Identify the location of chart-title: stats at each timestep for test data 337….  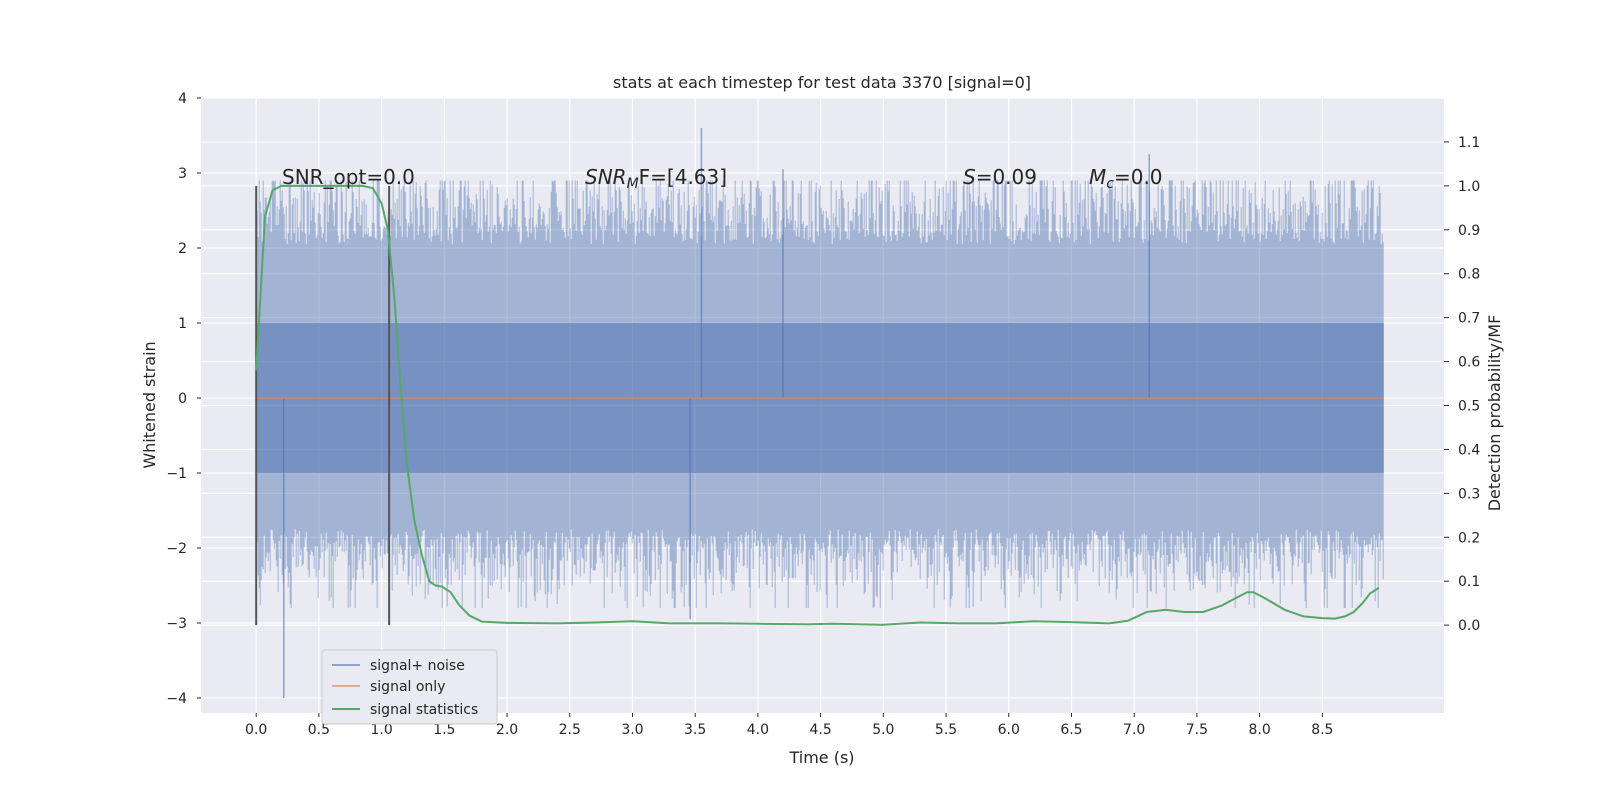
(822, 82).